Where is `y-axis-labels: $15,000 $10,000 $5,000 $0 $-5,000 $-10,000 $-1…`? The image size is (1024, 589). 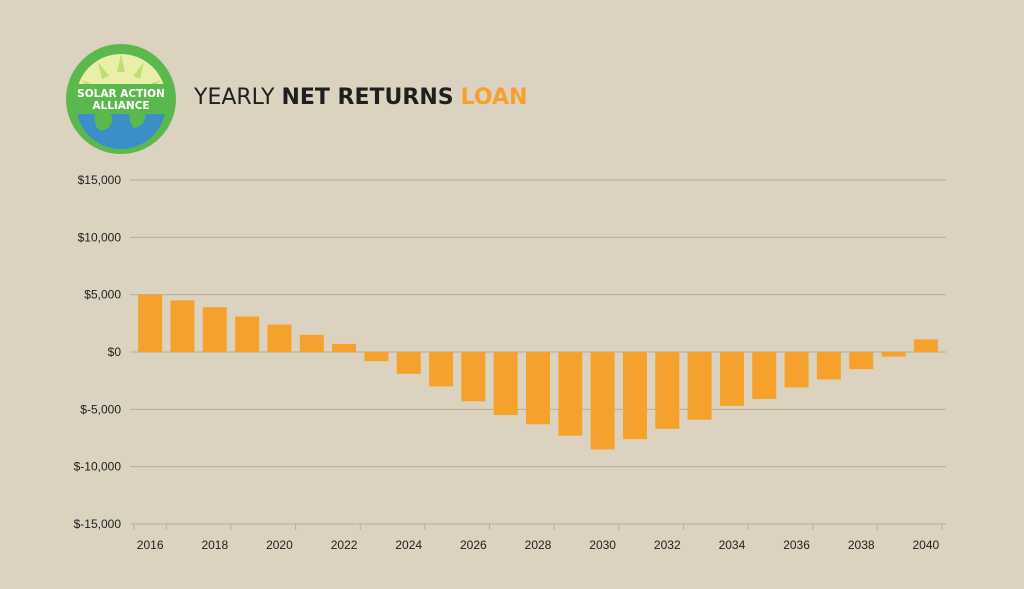
y-axis-labels: $15,000 $10,000 $5,000 $0 $-5,000 $-10,000 $-1… is located at coordinates (98, 352).